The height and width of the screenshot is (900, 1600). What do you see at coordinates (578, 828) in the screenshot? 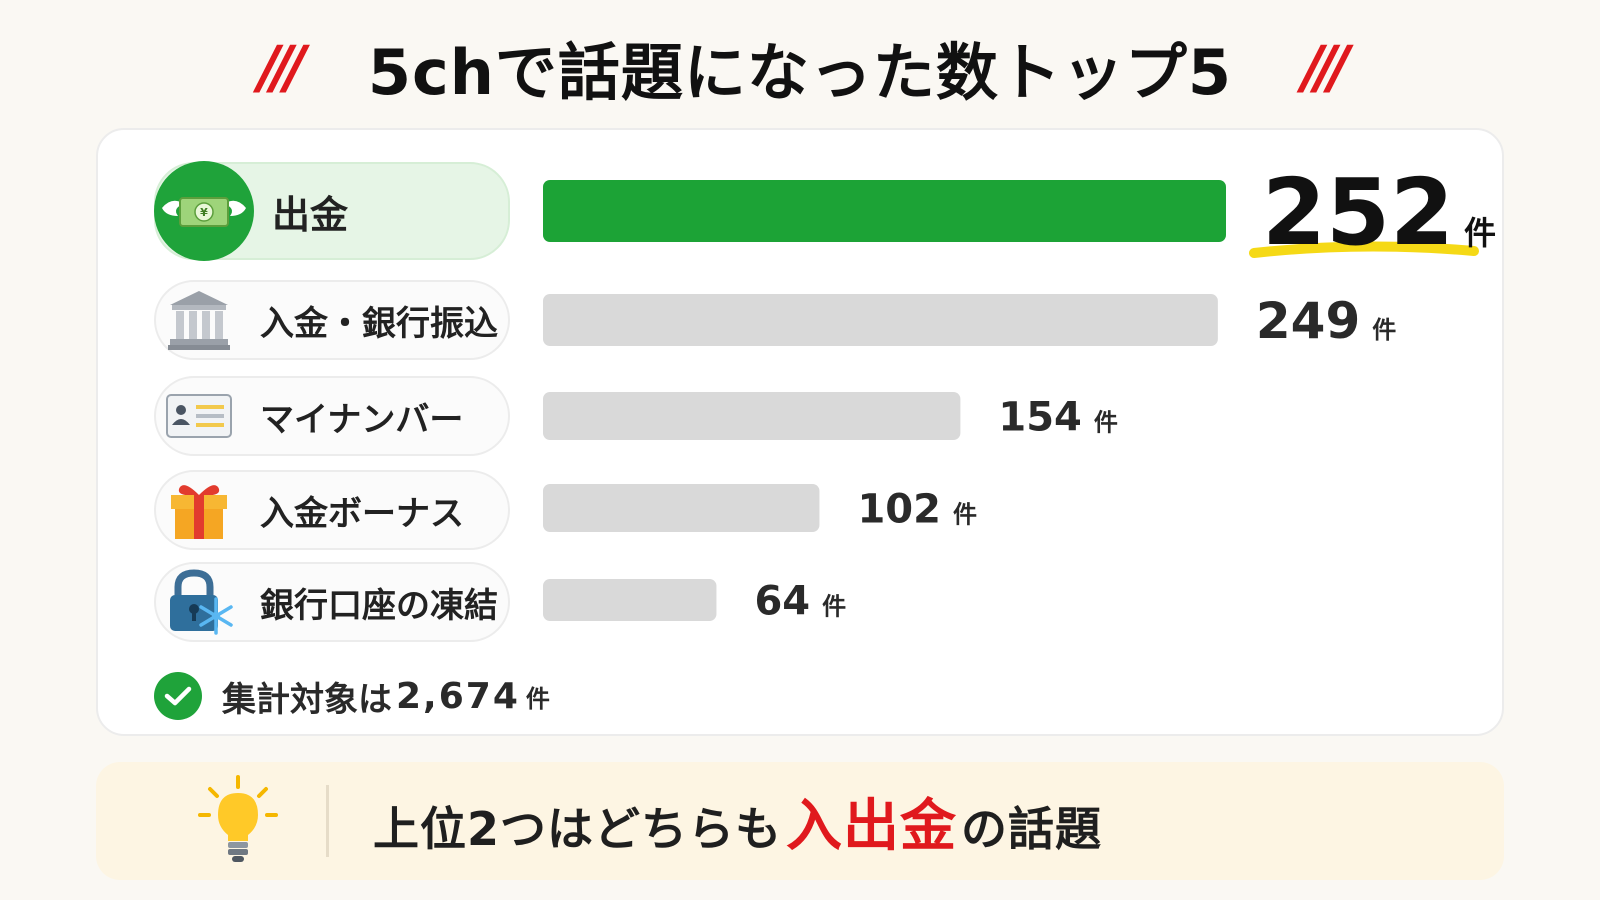
I see `note-prefix: 上位2つはどちらも` at bounding box center [578, 828].